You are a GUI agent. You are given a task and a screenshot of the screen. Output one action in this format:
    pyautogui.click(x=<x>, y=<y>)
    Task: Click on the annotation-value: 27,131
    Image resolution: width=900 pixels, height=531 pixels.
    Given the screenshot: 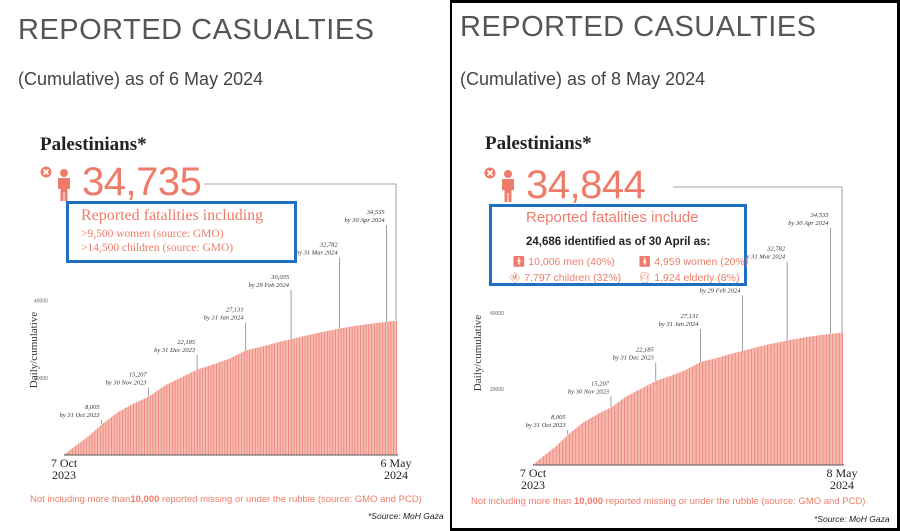 What is the action you would take?
    pyautogui.click(x=235, y=310)
    